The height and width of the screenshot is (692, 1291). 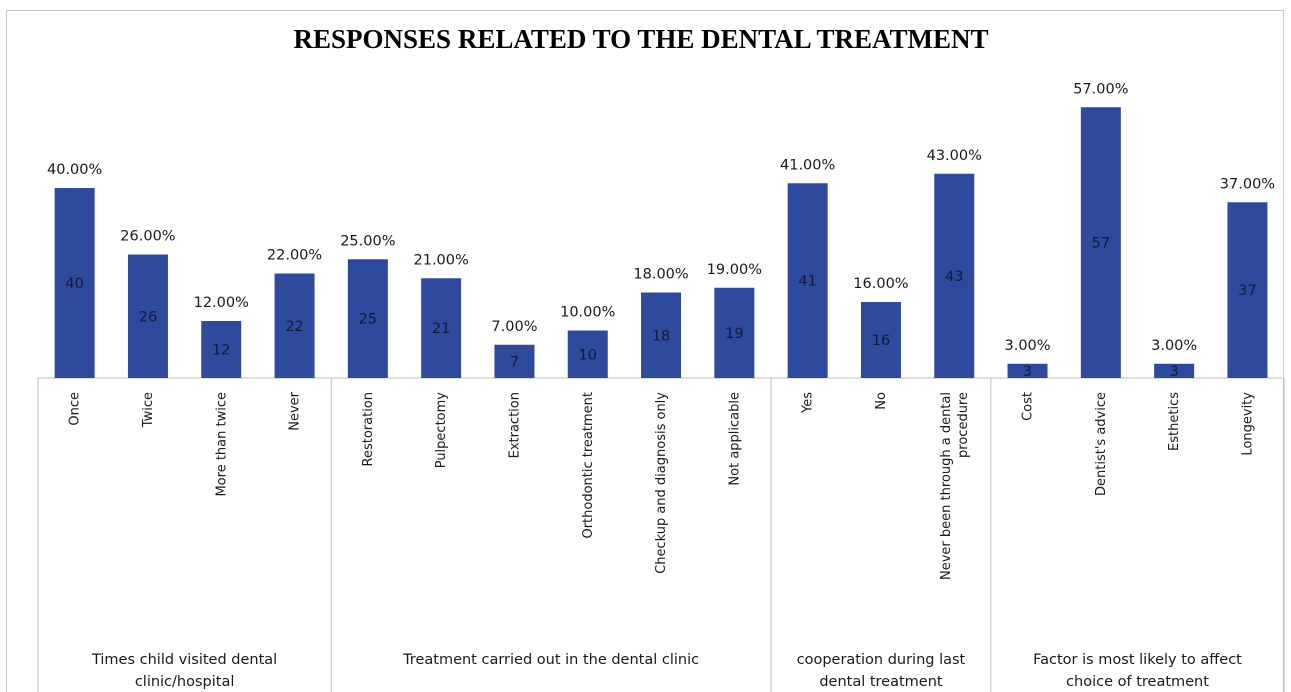 I want to click on bar-percent-label: 21.00%, so click(x=441, y=260).